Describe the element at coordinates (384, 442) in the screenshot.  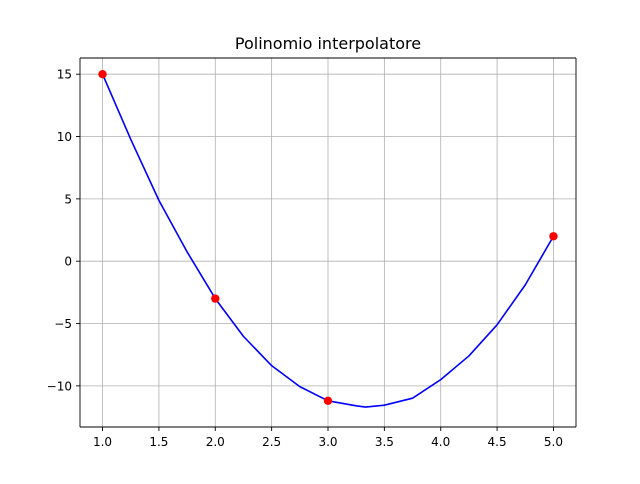
I see `x-tick-label-5: 3.5` at that location.